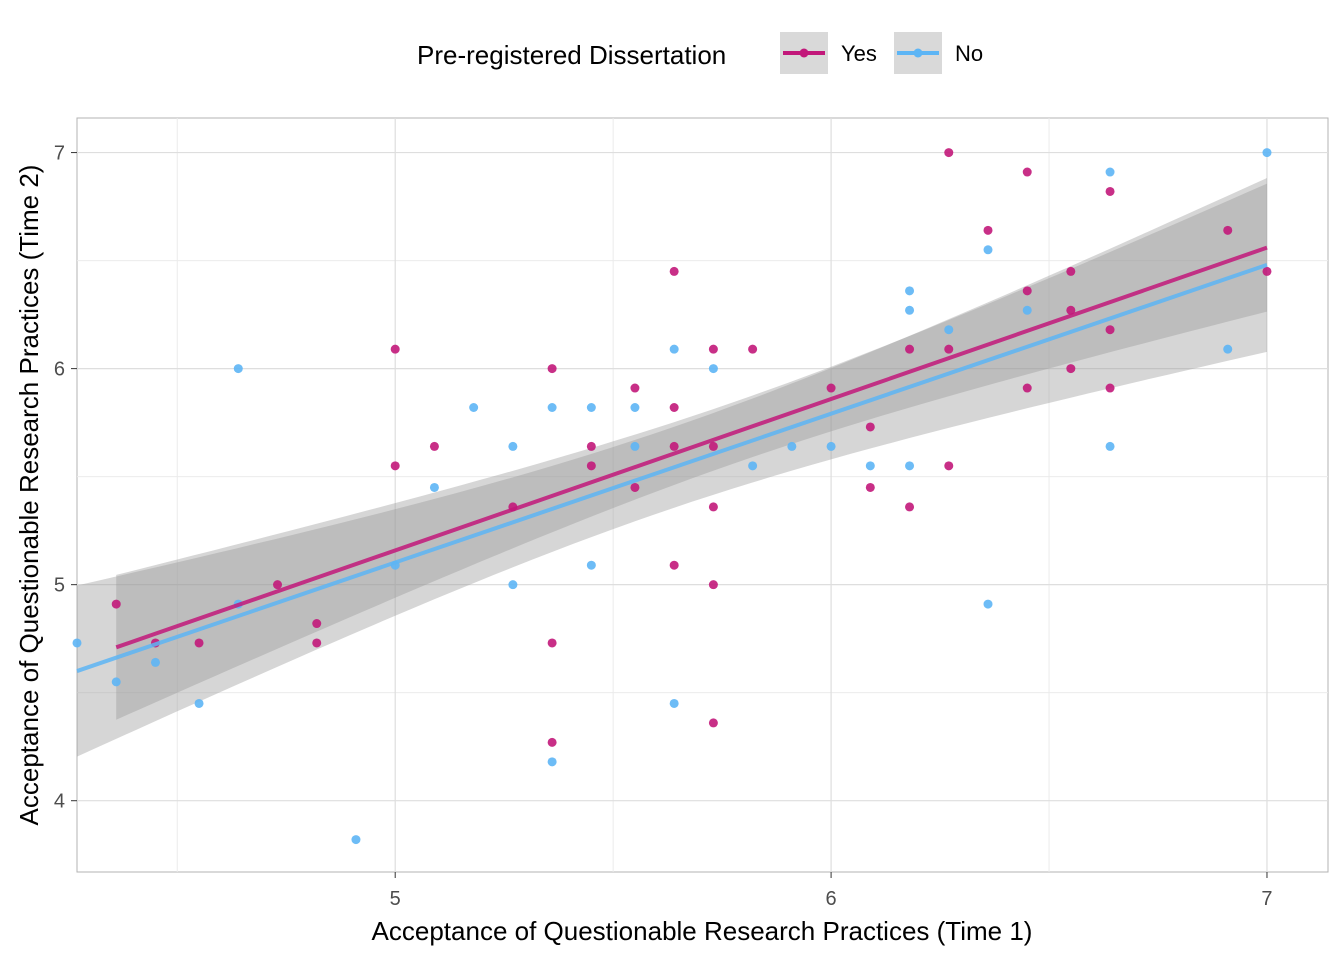 The width and height of the screenshot is (1344, 960). Describe the element at coordinates (859, 53) in the screenshot. I see `legend-label-yes: Yes` at that location.